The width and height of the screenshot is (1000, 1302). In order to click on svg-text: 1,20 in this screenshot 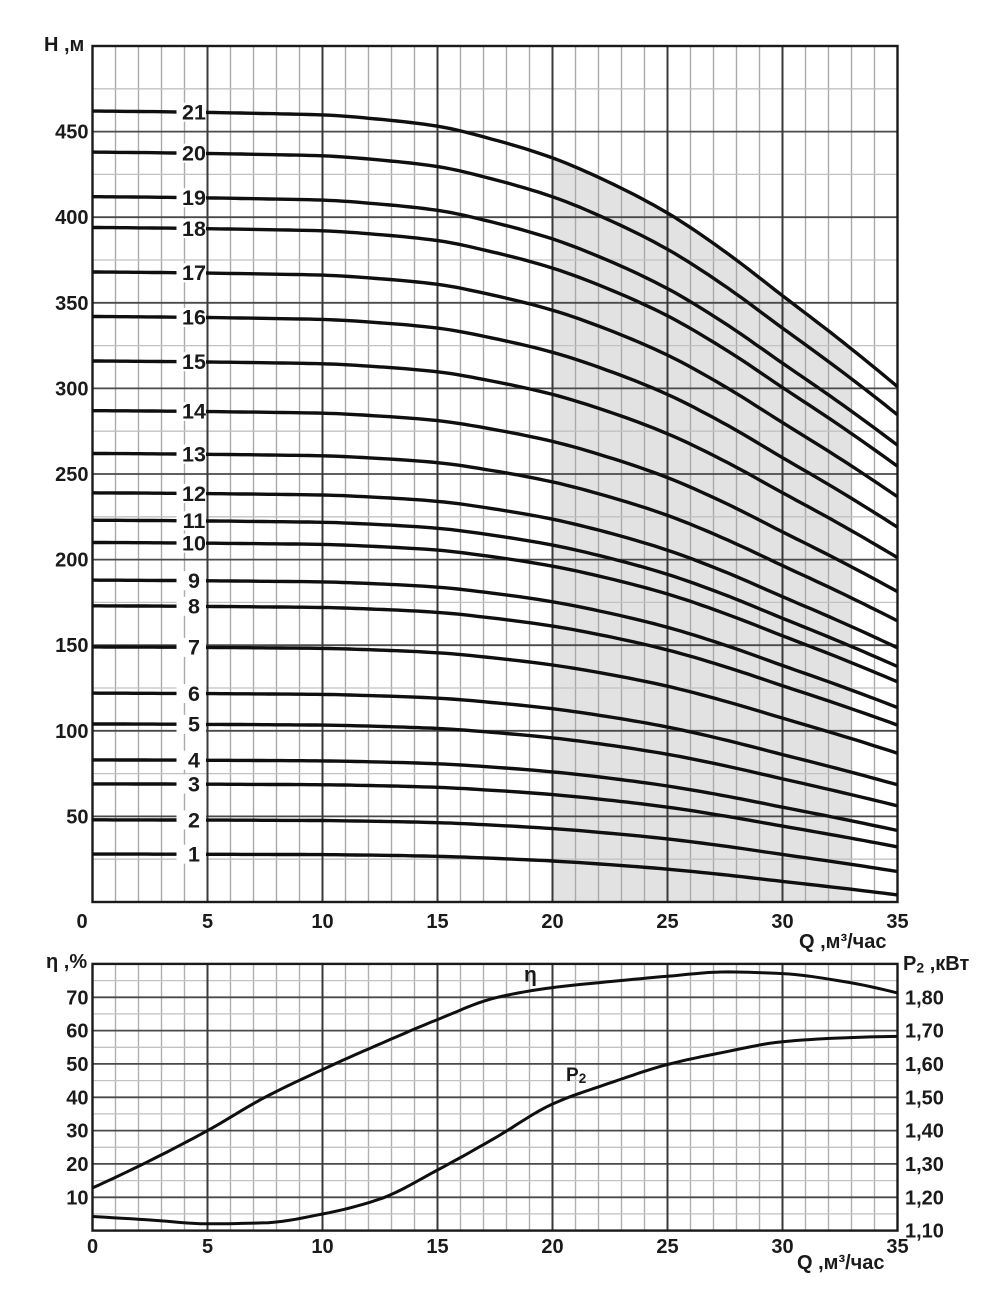, I will do `click(924, 1198)`.